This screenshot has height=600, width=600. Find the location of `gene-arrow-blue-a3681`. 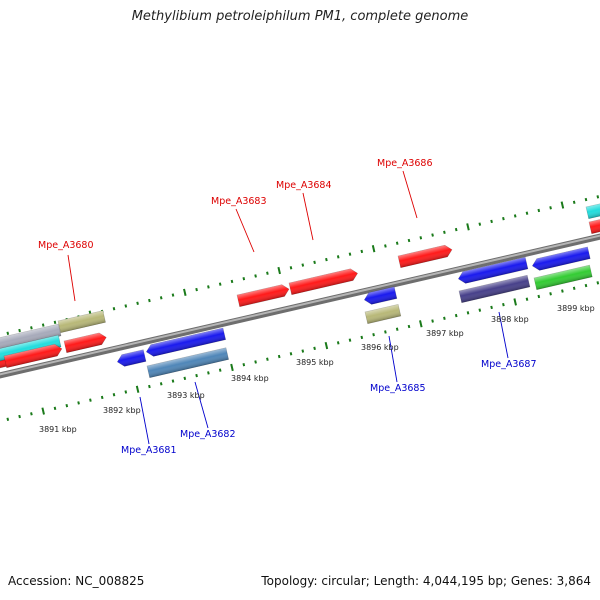

gene-arrow-blue-a3681 is located at coordinates (131, 358).